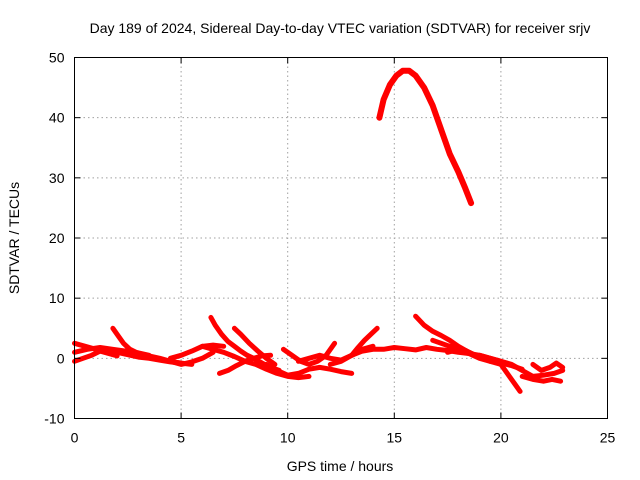  Describe the element at coordinates (54, 419) in the screenshot. I see `y-tick-label: -10` at that location.